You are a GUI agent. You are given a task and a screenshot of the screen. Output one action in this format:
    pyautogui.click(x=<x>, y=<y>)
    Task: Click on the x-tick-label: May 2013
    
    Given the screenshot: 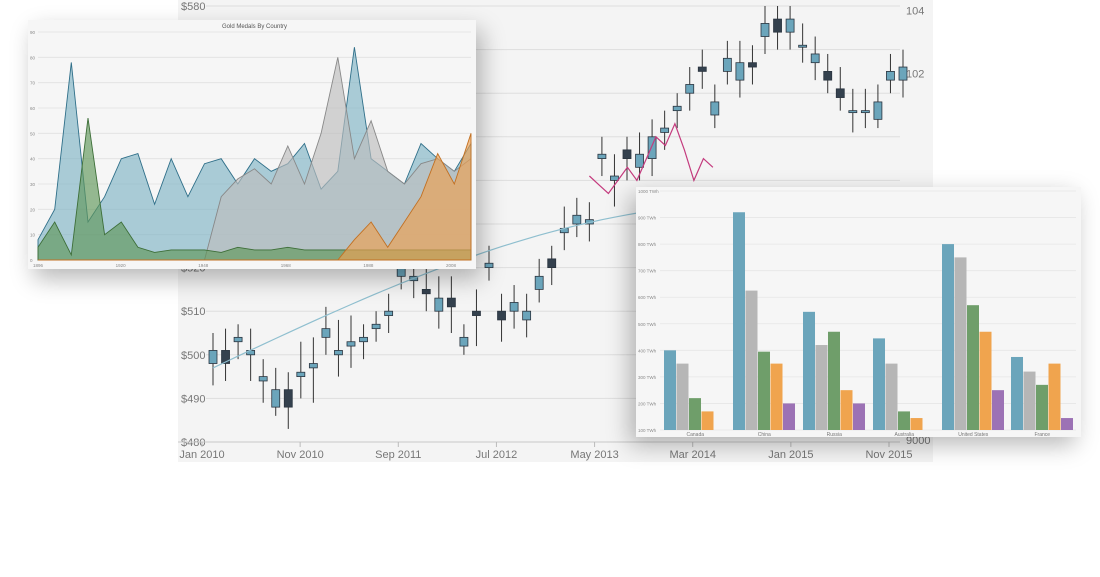 What is the action you would take?
    pyautogui.click(x=594, y=455)
    